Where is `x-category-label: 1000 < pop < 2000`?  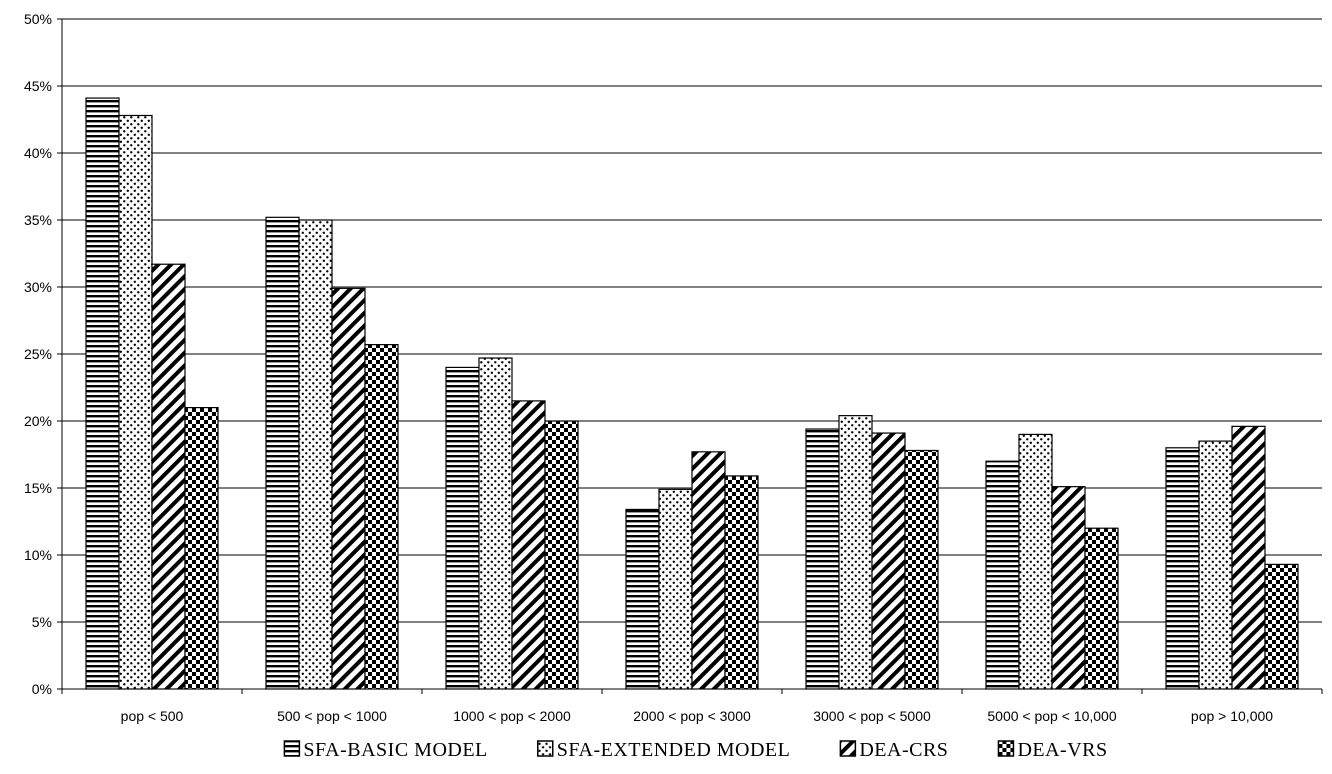 x-category-label: 1000 < pop < 2000 is located at coordinates (512, 716).